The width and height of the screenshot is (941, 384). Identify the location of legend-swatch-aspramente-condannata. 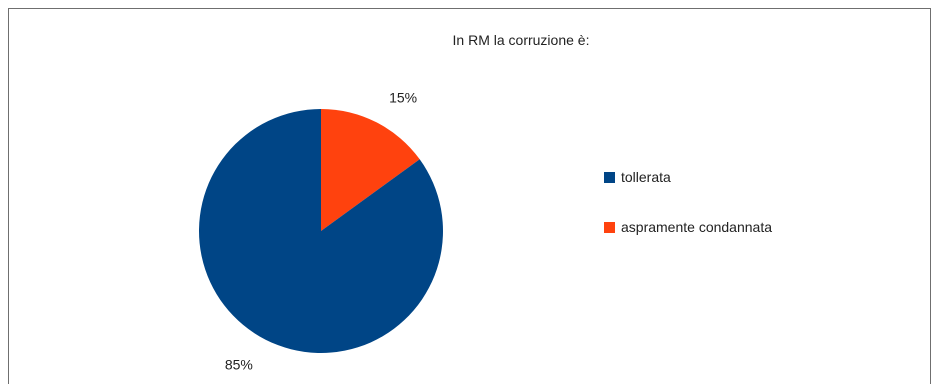
(609, 227).